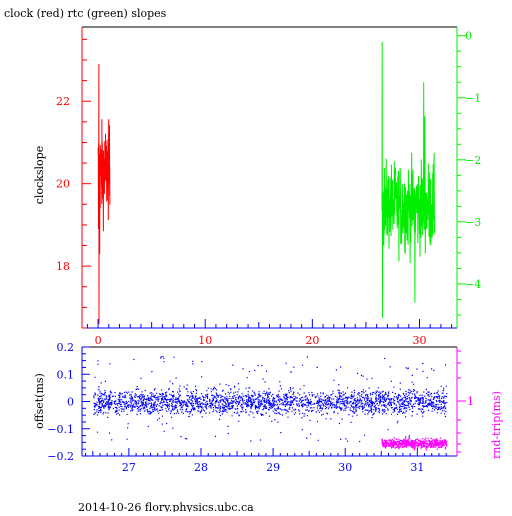 The width and height of the screenshot is (512, 516). What do you see at coordinates (417, 467) in the screenshot?
I see `bottom-x-tick-label: 31` at bounding box center [417, 467].